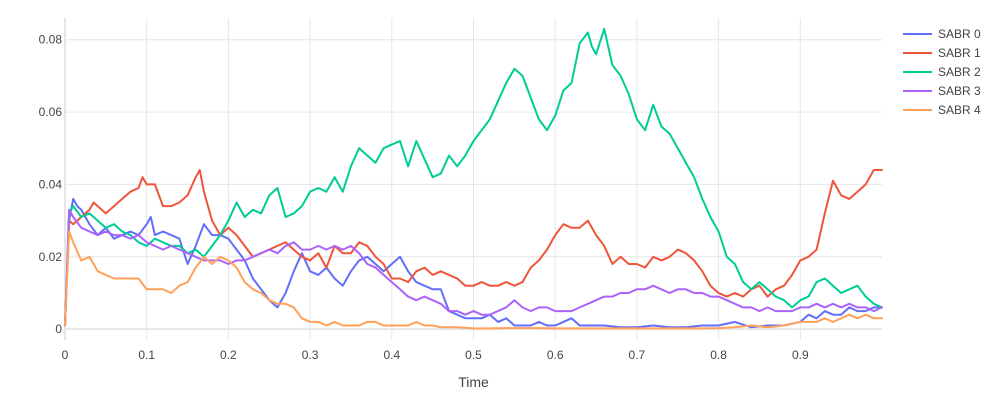 The image size is (1000, 400). I want to click on legend-item-sabr-2: SABR 2, so click(942, 72).